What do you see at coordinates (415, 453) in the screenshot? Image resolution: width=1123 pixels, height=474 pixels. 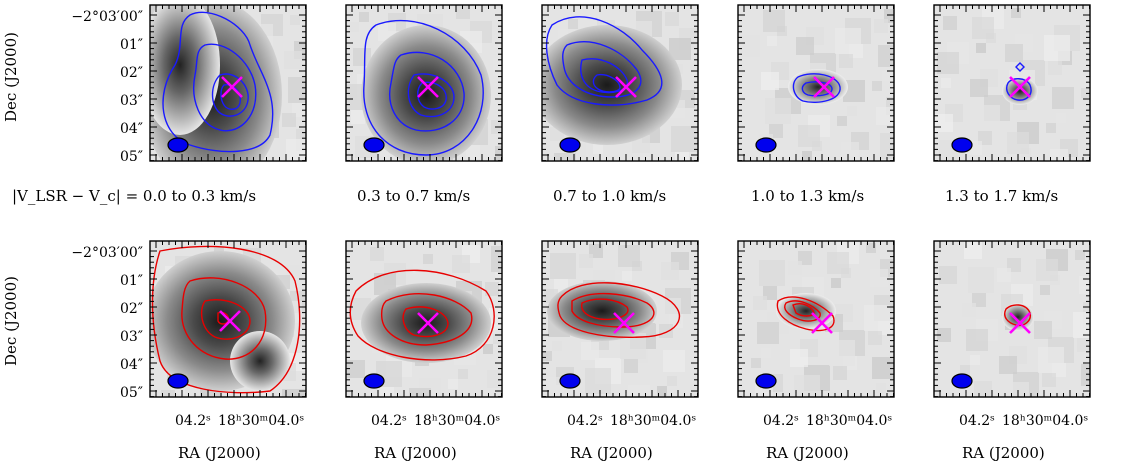 I see `x-axis-label-2: RA (J2000)` at bounding box center [415, 453].